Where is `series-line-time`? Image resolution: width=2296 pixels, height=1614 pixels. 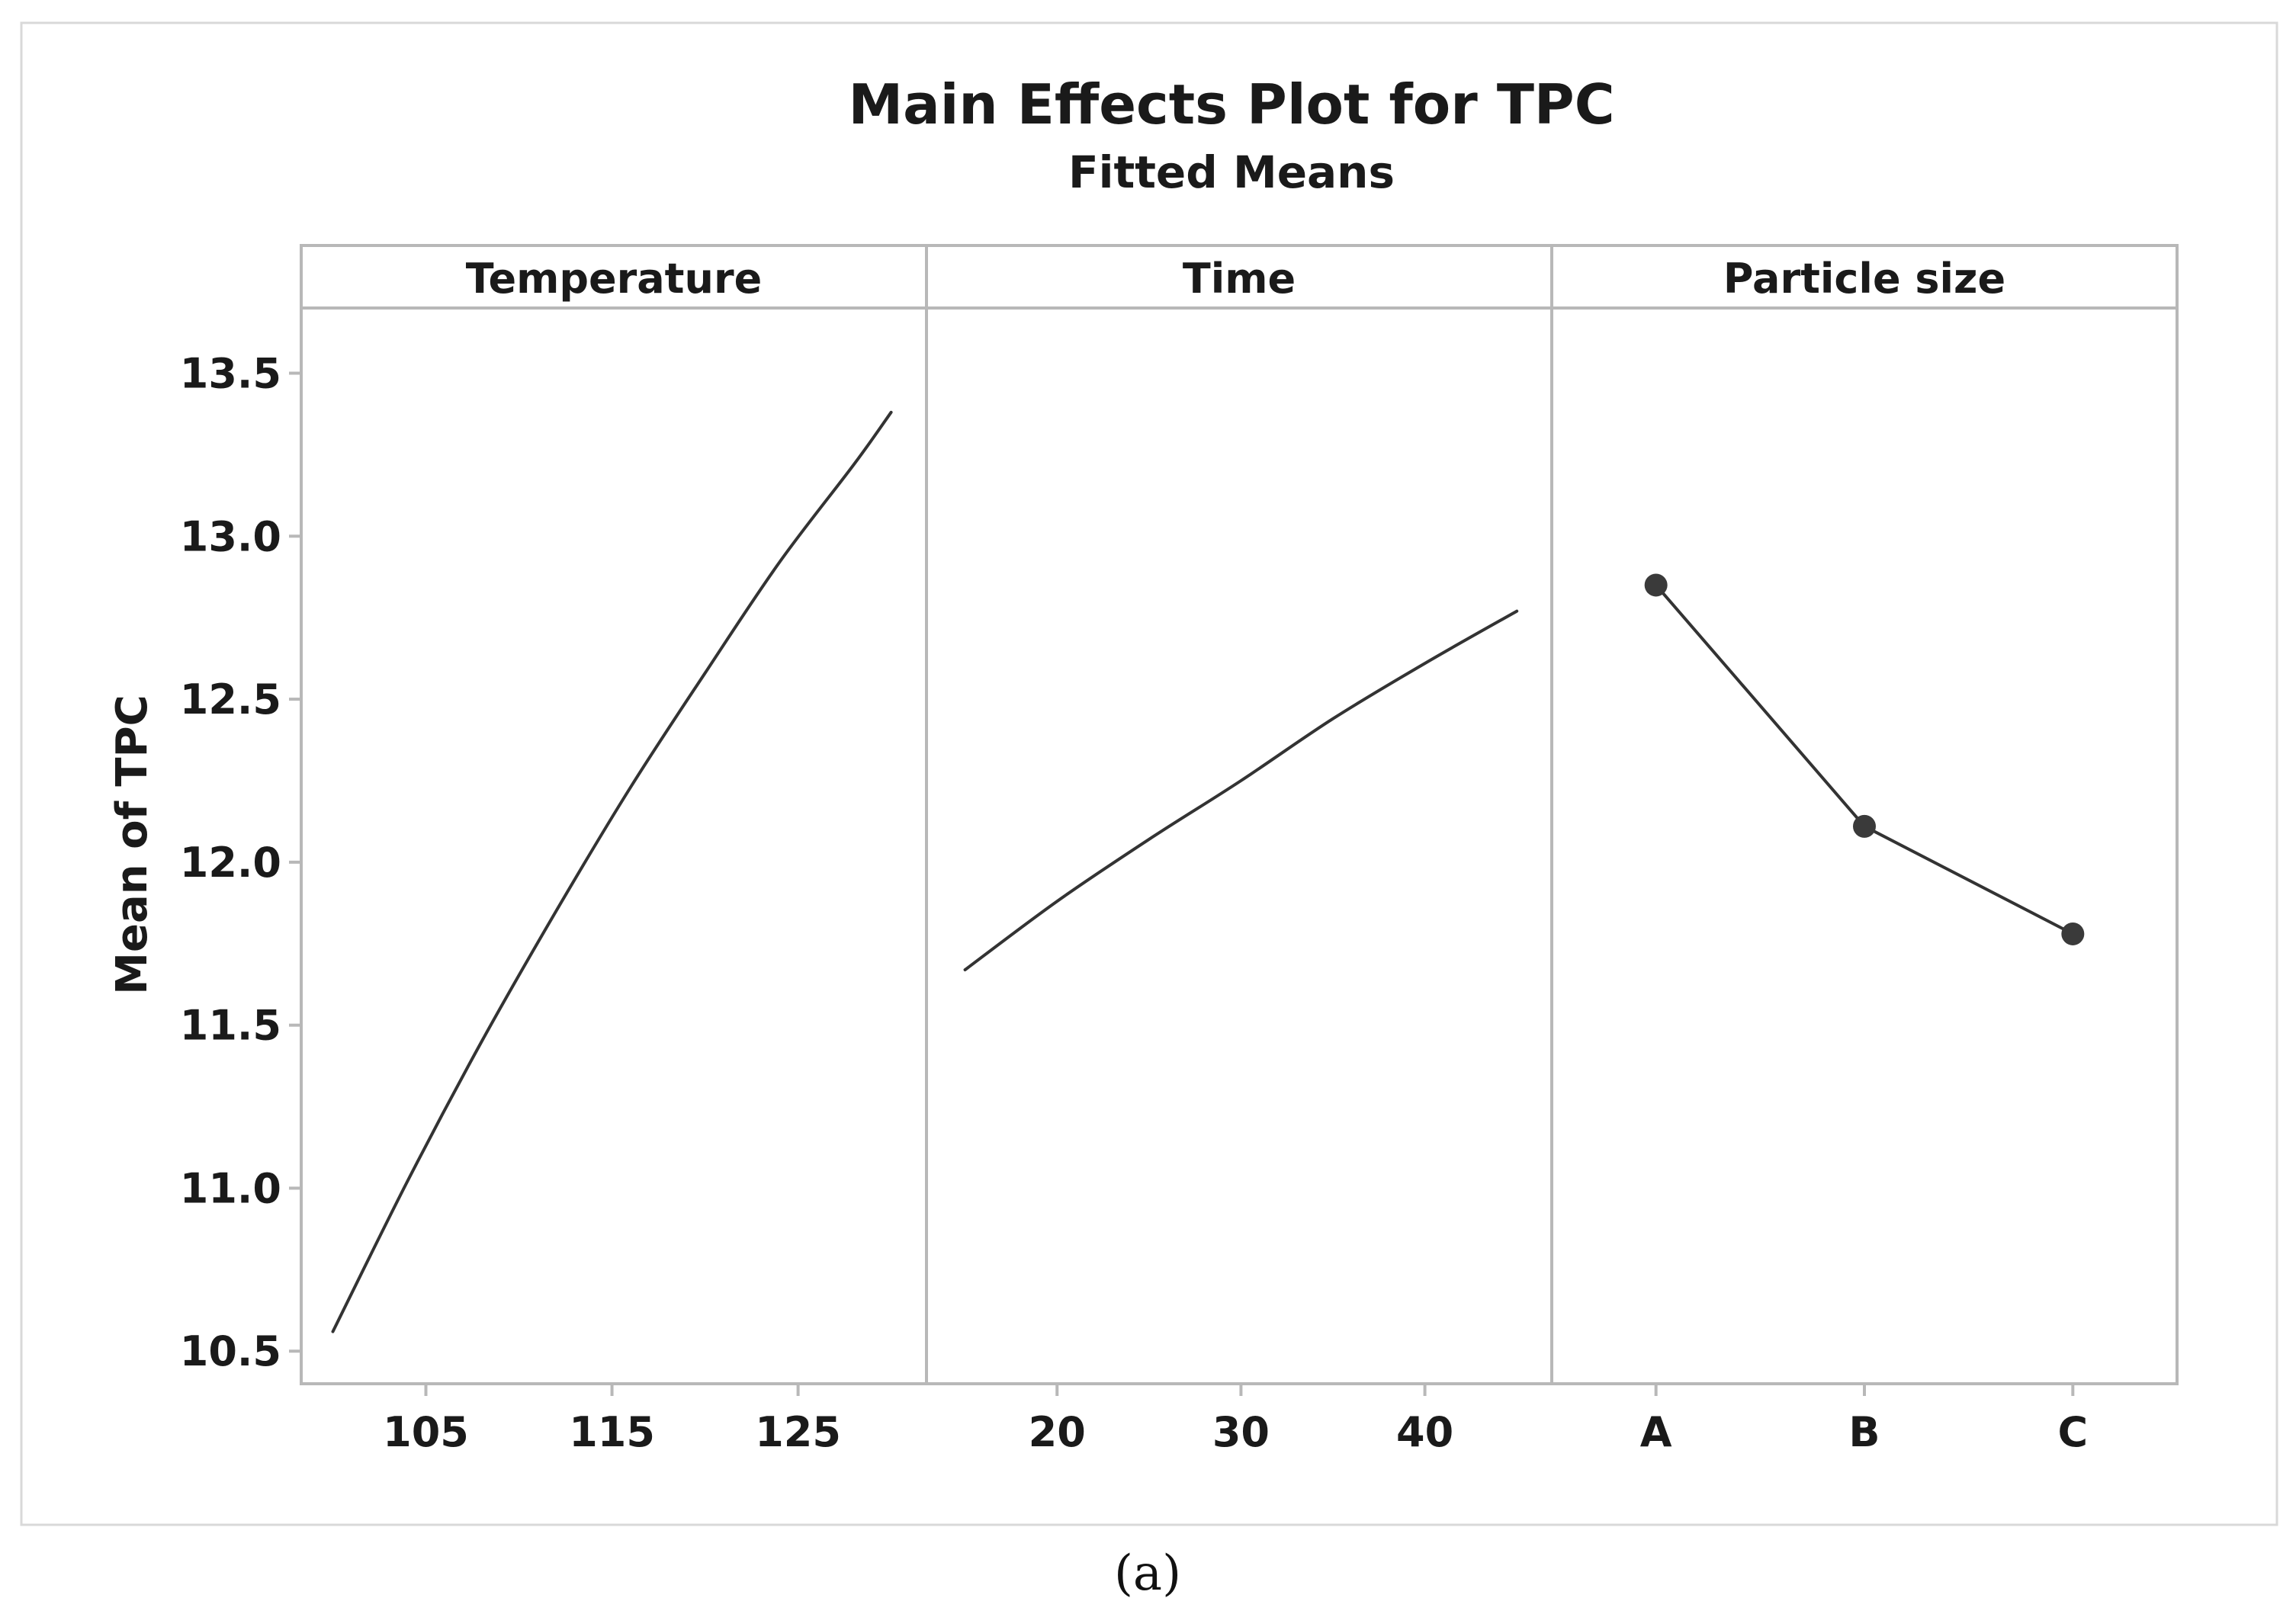 series-line-time is located at coordinates (1241, 790).